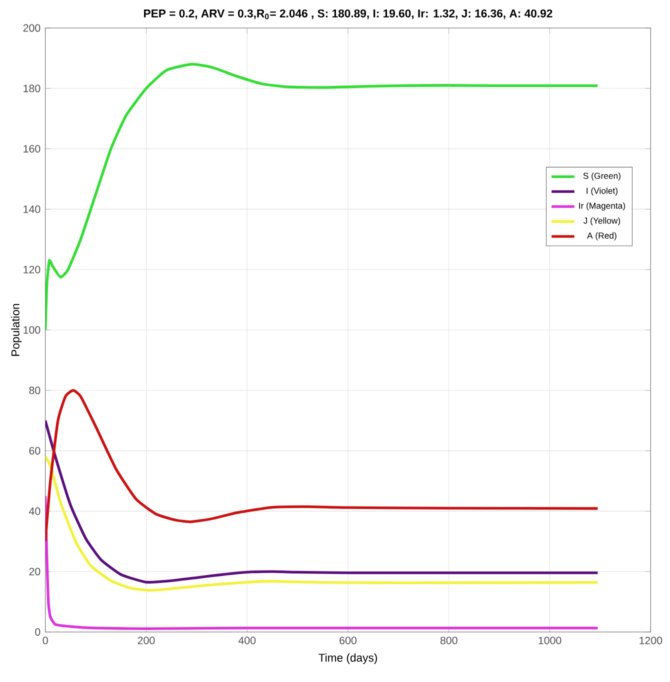  I want to click on x-tick-label: 200, so click(146, 640).